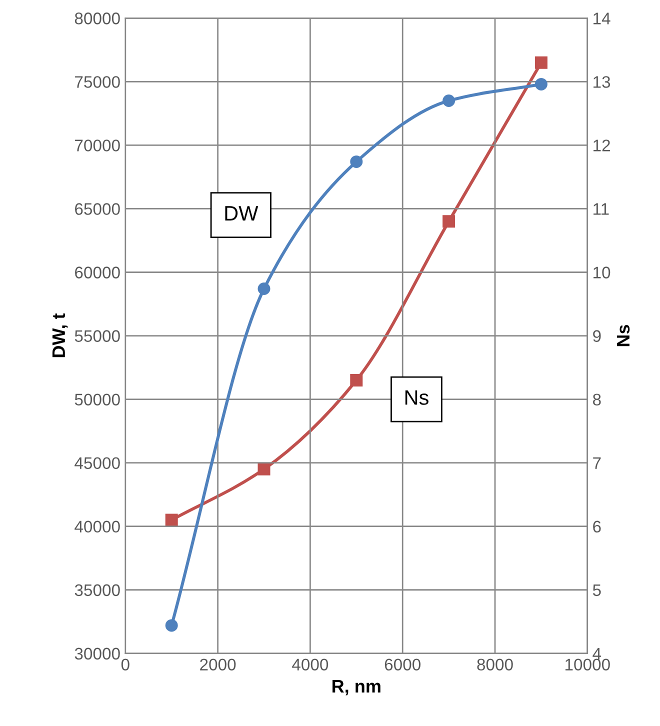 The height and width of the screenshot is (726, 660). Describe the element at coordinates (97, 463) in the screenshot. I see `y-tick-label: 45000` at that location.